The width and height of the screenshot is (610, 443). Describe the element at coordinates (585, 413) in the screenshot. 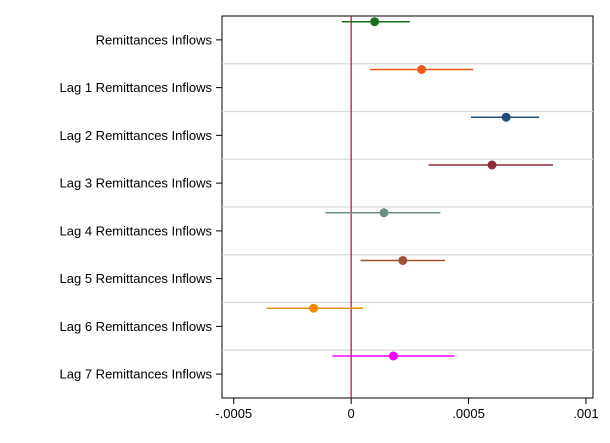

I see `x-tick-label: .001` at that location.